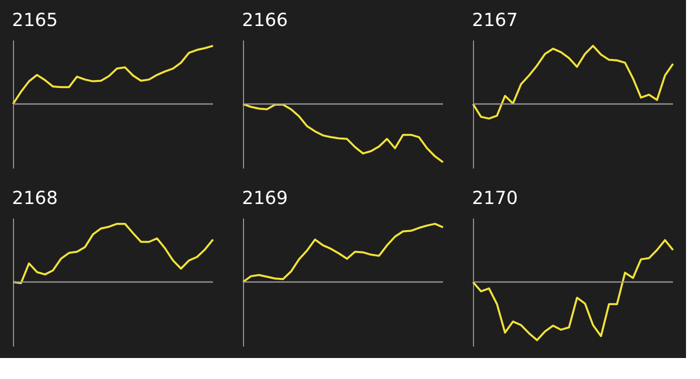  Describe the element at coordinates (495, 198) in the screenshot. I see `chart-title: 2170` at that location.